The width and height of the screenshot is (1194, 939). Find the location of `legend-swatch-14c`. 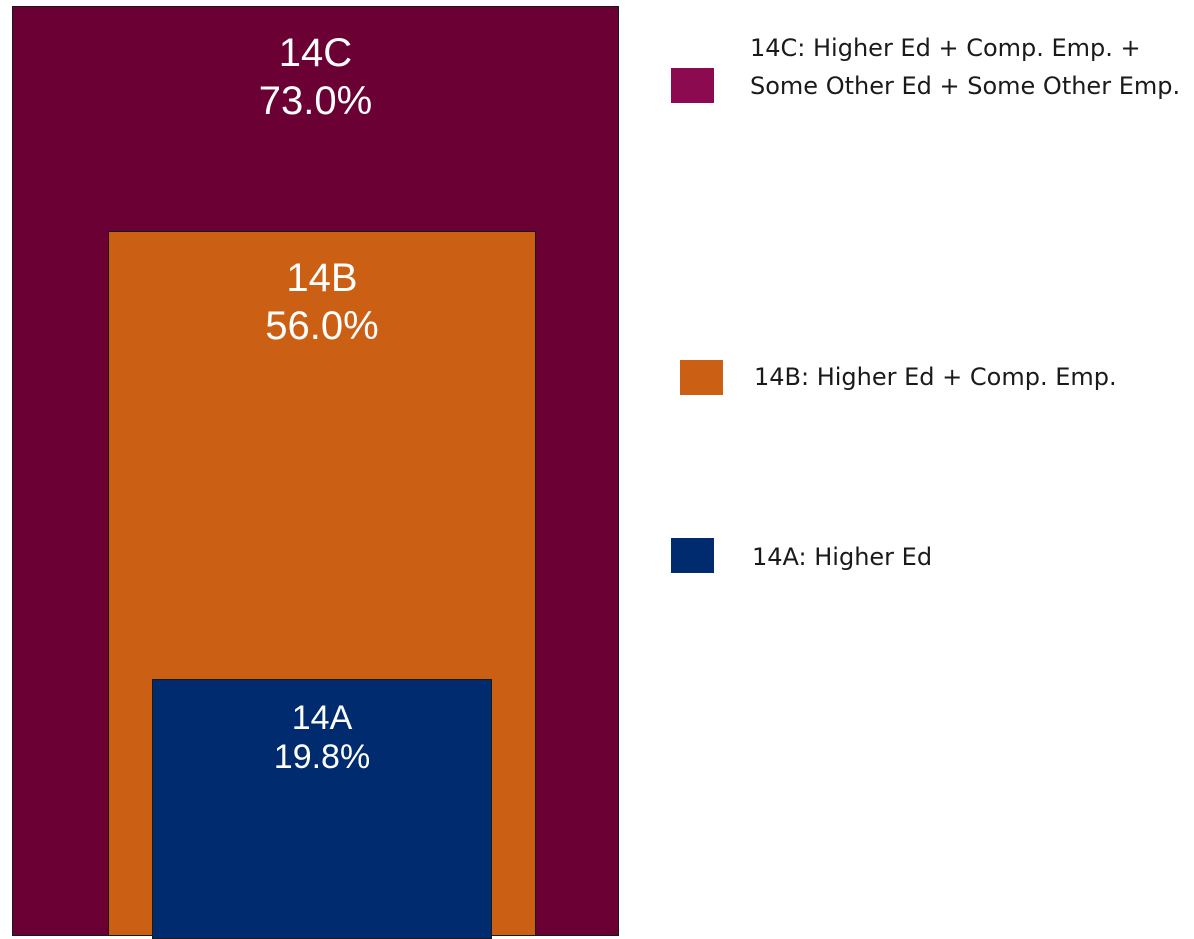

legend-swatch-14c is located at coordinates (692, 85).